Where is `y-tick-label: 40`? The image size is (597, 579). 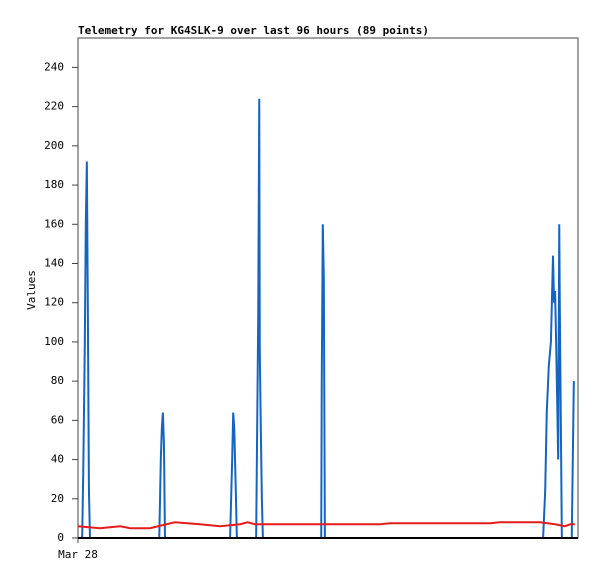
y-tick-label: 40 is located at coordinates (57, 459).